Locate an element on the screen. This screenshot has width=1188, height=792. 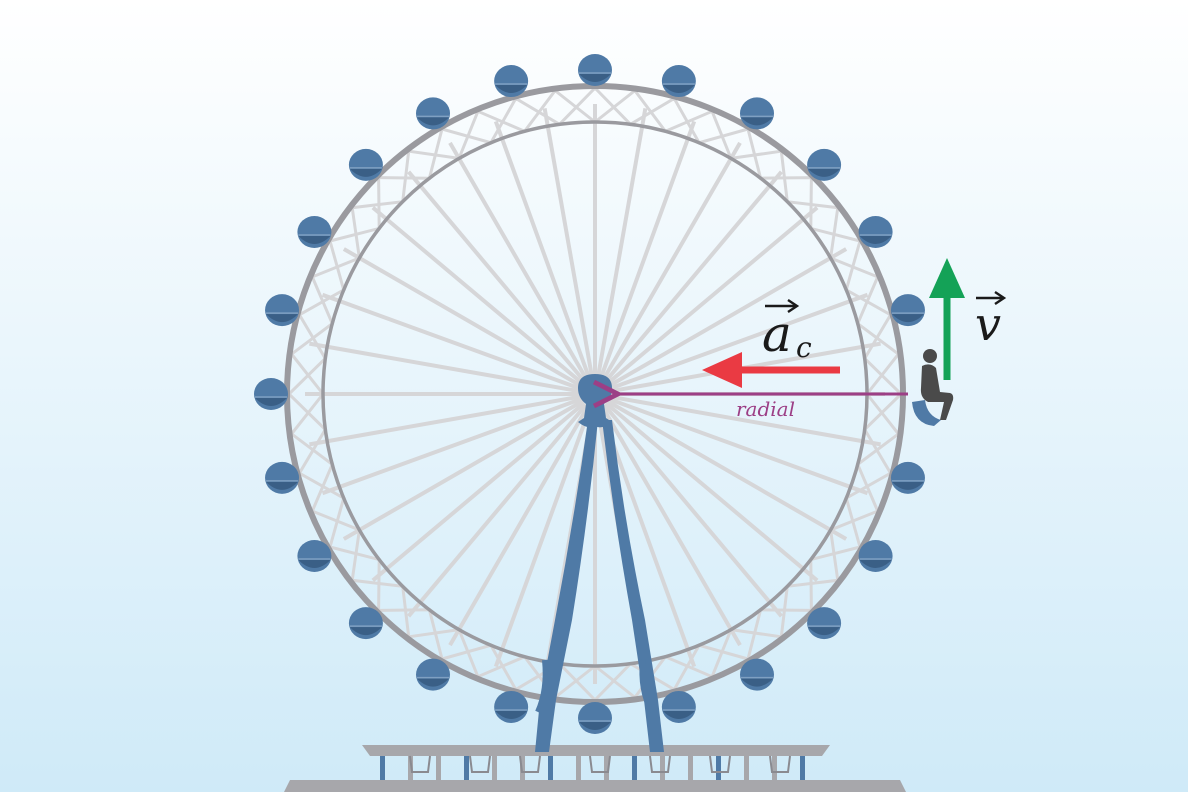
velocity-symbol: v is located at coordinates (988, 324).